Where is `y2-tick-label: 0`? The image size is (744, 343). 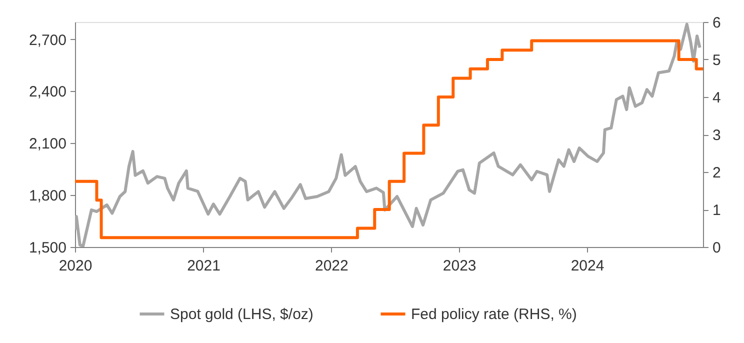
y2-tick-label: 0 is located at coordinates (716, 248).